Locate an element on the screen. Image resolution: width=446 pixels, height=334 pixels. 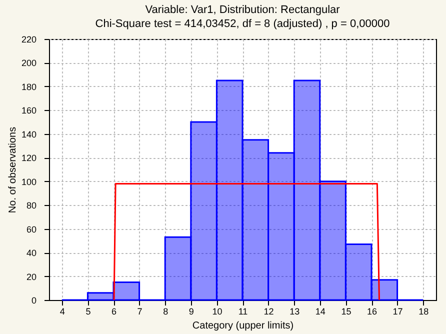
y-tick-label: 40 is located at coordinates (31, 253).